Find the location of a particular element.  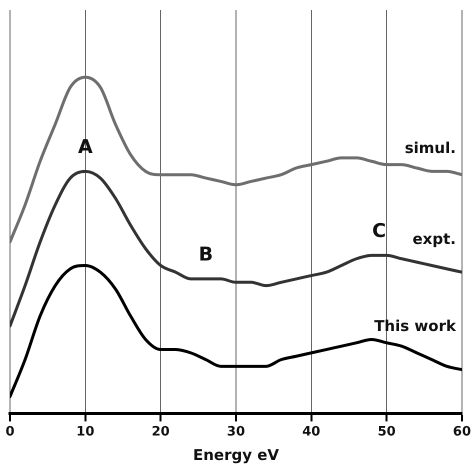

x-tick-label: 40 is located at coordinates (311, 432).